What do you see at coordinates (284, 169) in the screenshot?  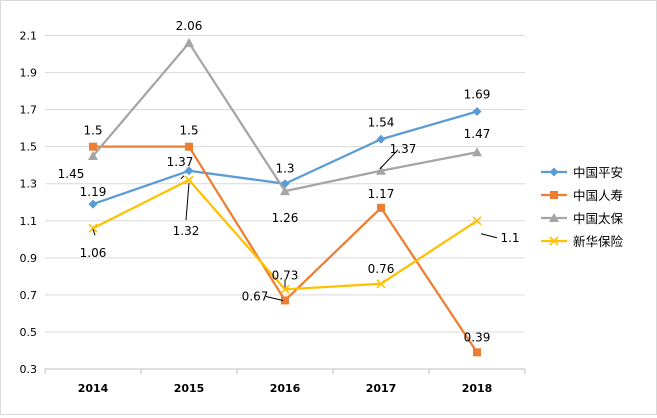 I see `data-label: 1.3` at bounding box center [284, 169].